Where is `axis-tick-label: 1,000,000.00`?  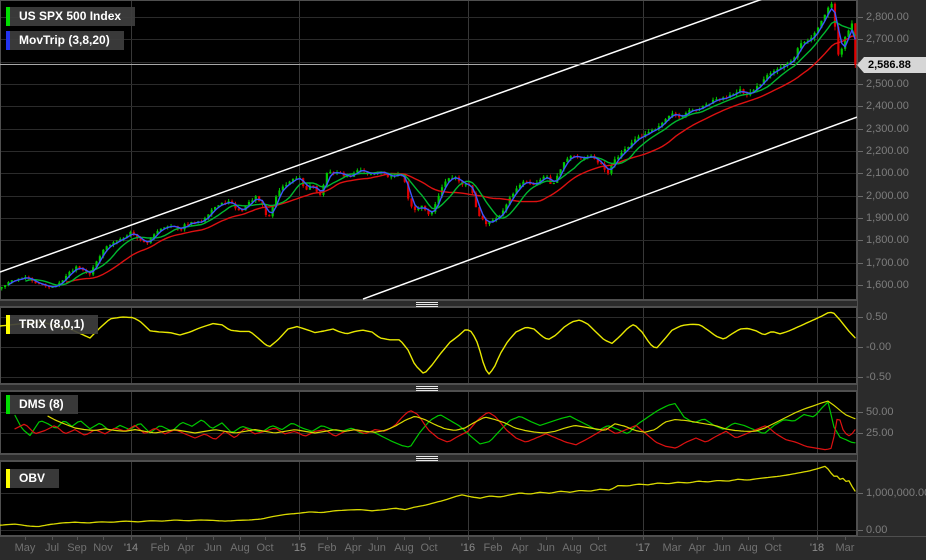 axis-tick-label: 1,000,000.00 is located at coordinates (896, 493).